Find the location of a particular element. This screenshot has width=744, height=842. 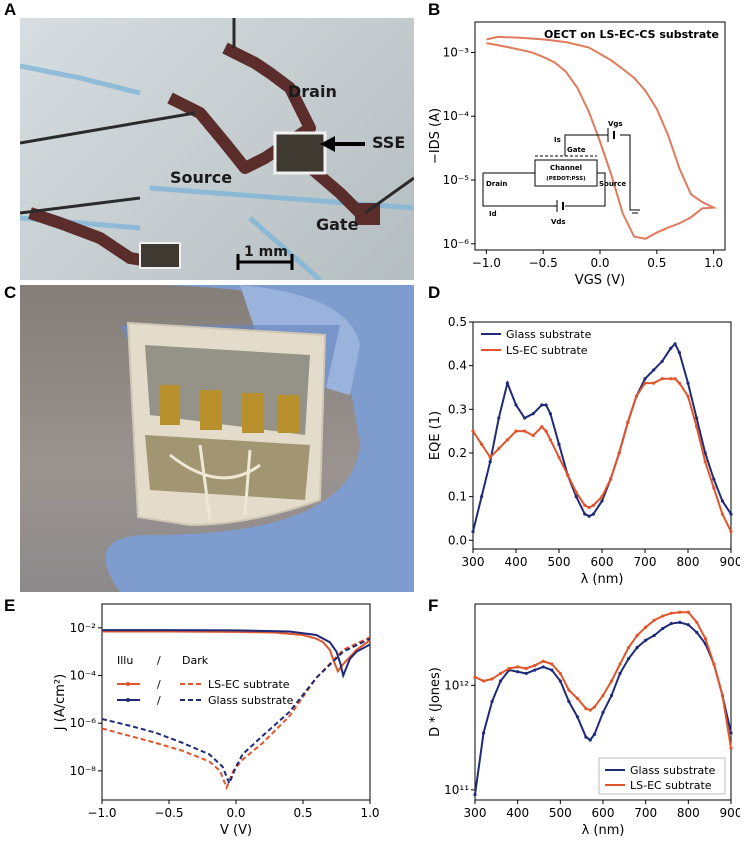

e-legend-label-glass: Glass substrate is located at coordinates (251, 700).